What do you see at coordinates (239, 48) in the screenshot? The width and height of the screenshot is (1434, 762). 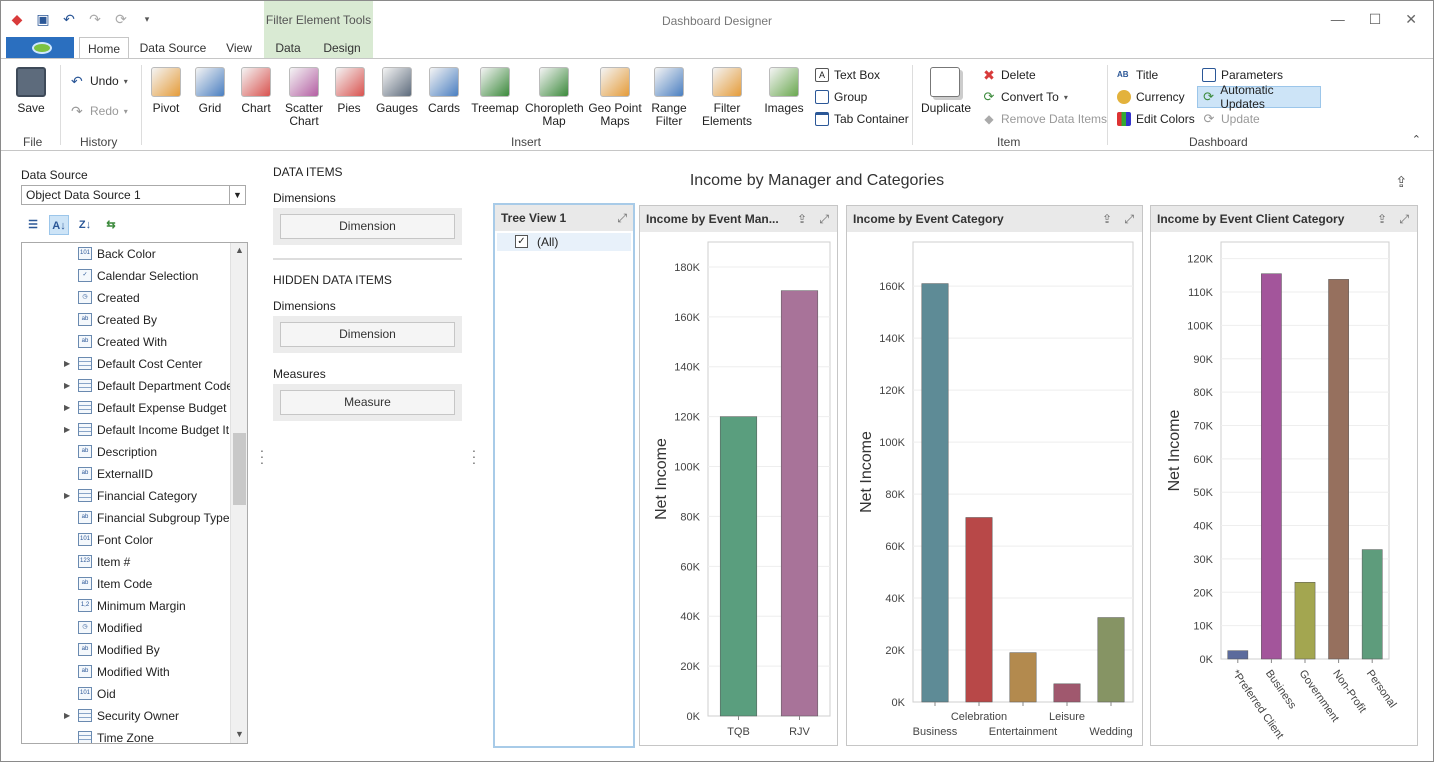 I see `tab-view: View` at bounding box center [239, 48].